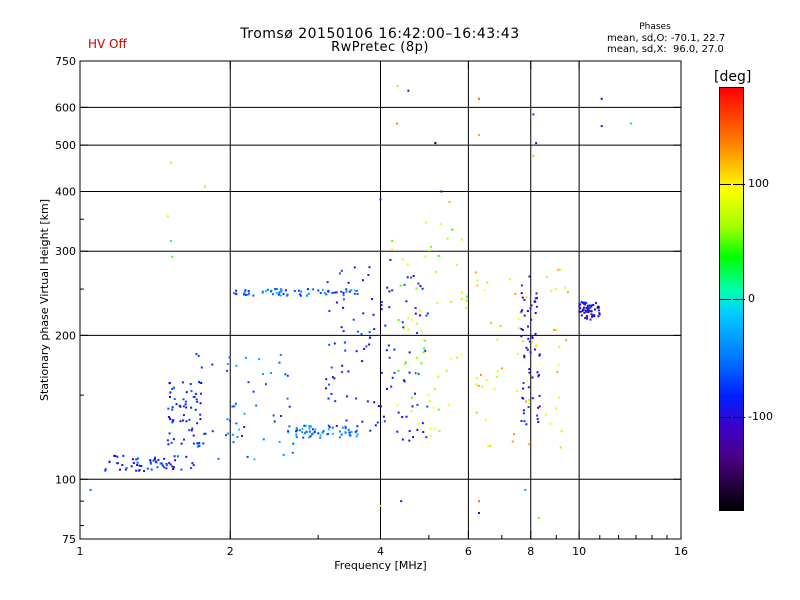 The image size is (800, 600). What do you see at coordinates (758, 183) in the screenshot?
I see `colorbar-tick-label: 100` at bounding box center [758, 183].